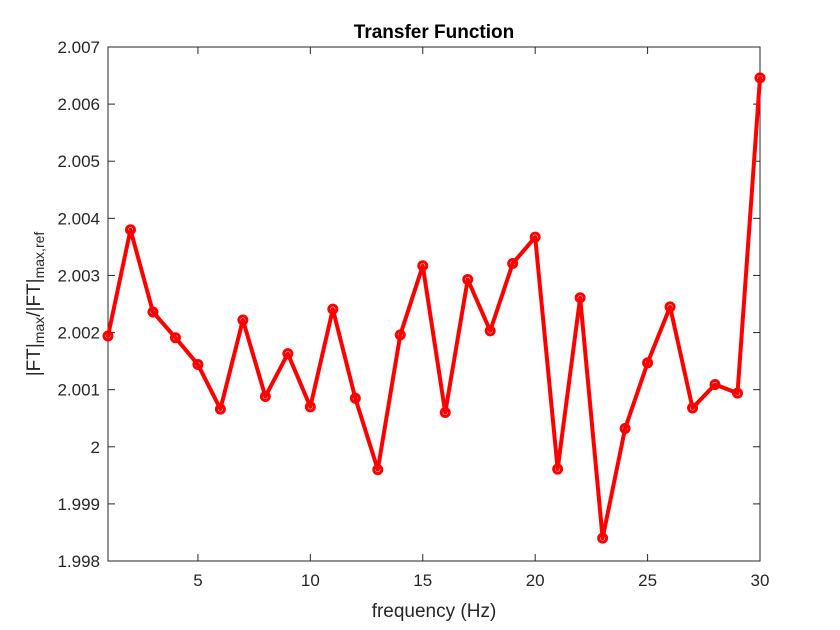  Describe the element at coordinates (78, 218) in the screenshot. I see `y-tick-label: 2.004` at that location.